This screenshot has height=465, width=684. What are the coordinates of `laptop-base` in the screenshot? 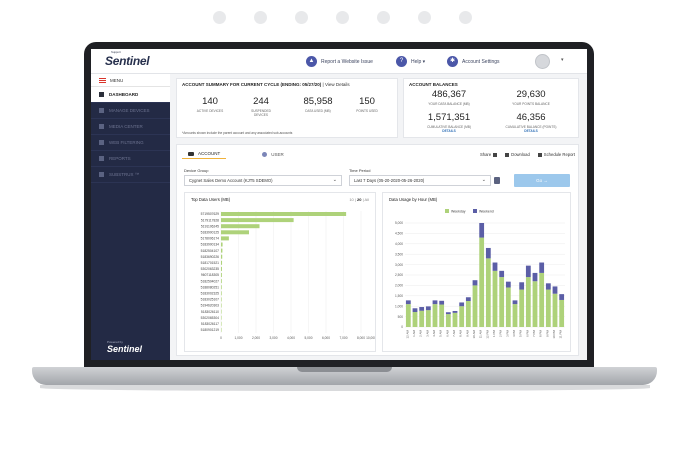 It's located at (344, 376).